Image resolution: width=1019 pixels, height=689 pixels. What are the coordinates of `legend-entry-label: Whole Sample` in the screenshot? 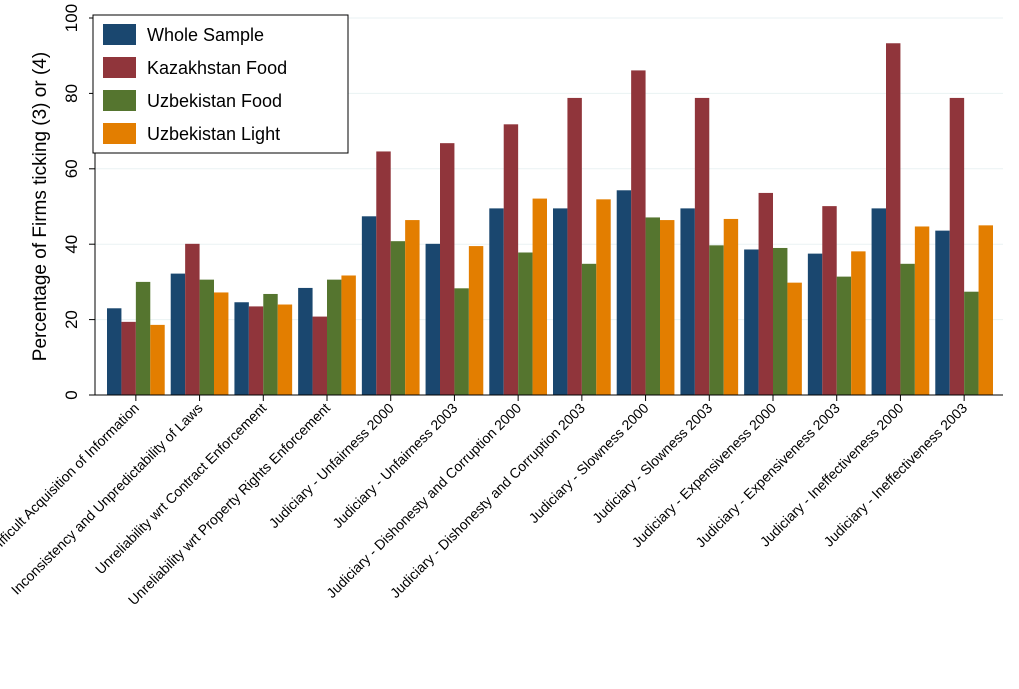 It's located at (205, 35).